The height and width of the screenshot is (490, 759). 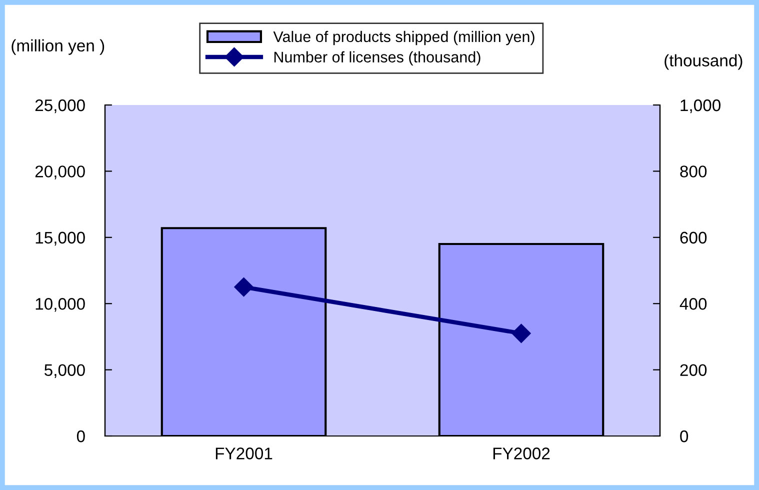 I want to click on y2-axis-title: (thousand), so click(x=703, y=62).